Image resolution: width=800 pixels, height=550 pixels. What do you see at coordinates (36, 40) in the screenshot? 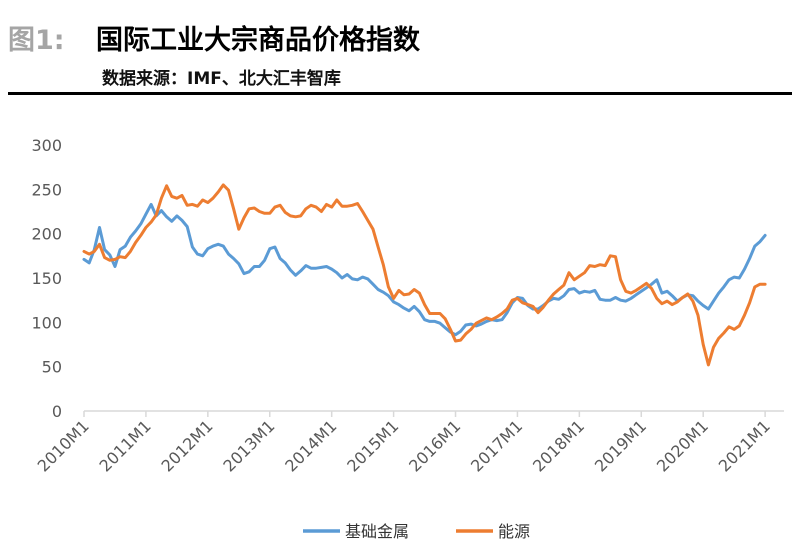
I see `figure-label: 图1:` at bounding box center [36, 40].